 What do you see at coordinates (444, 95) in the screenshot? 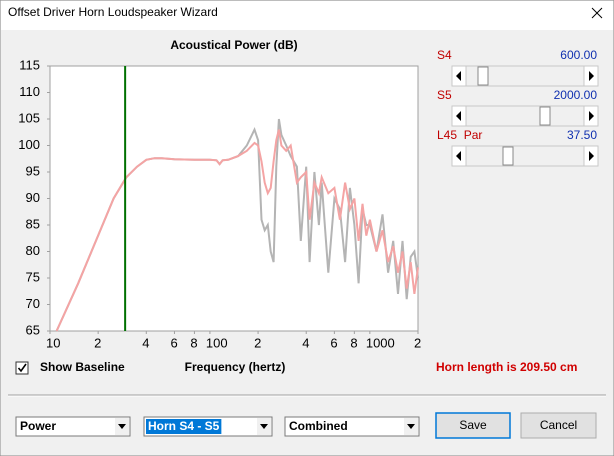
I see `slider-label: S5` at bounding box center [444, 95].